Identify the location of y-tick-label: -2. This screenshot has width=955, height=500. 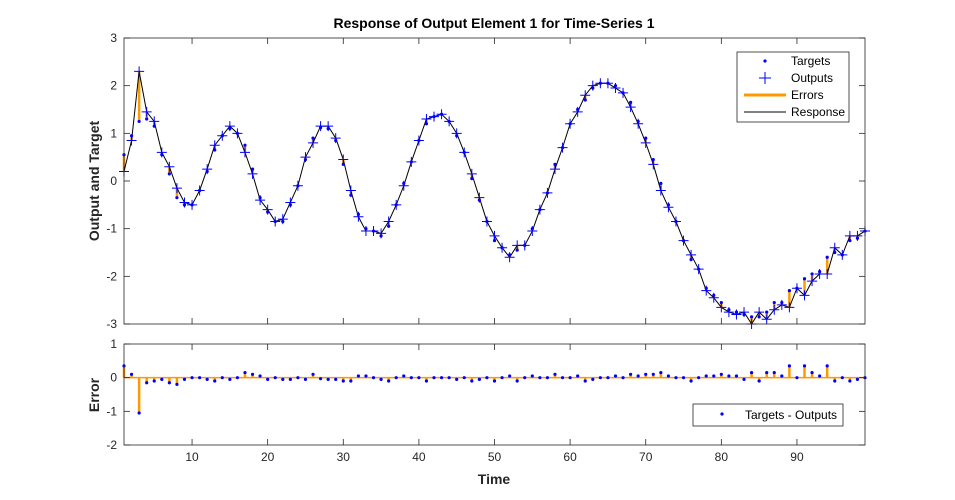
(111, 445).